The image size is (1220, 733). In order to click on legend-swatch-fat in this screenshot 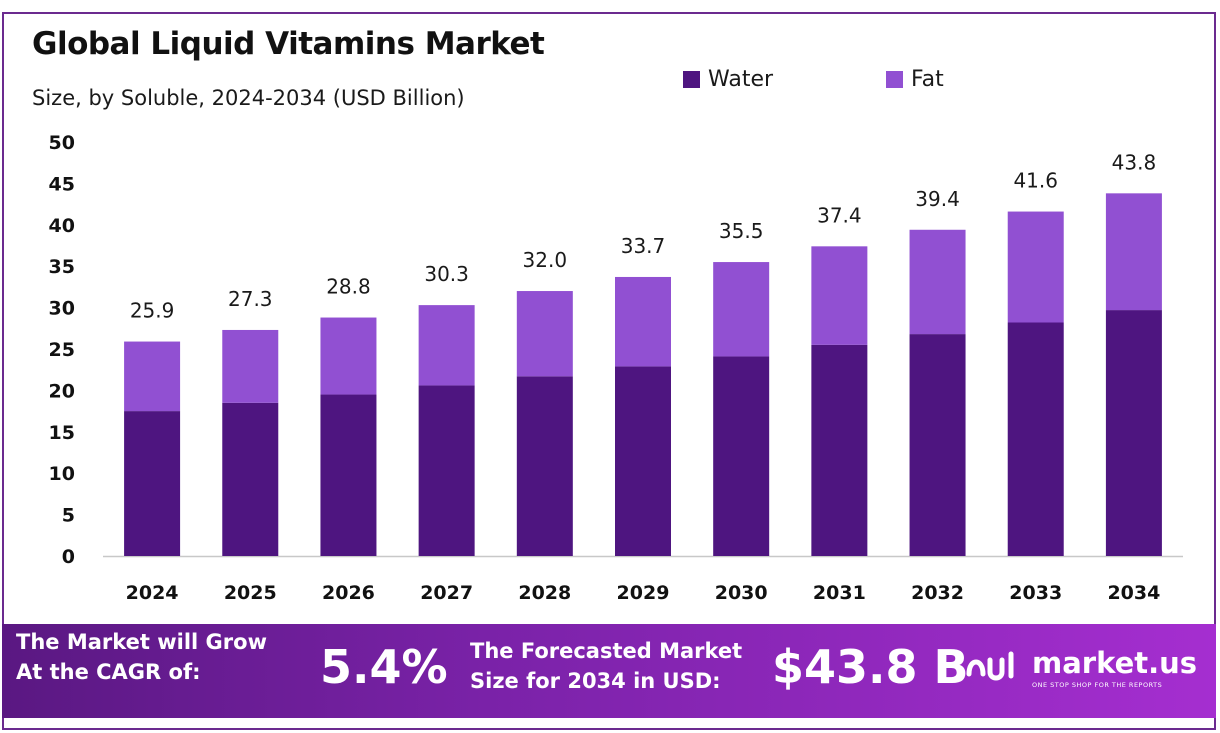, I will do `click(894, 79)`.